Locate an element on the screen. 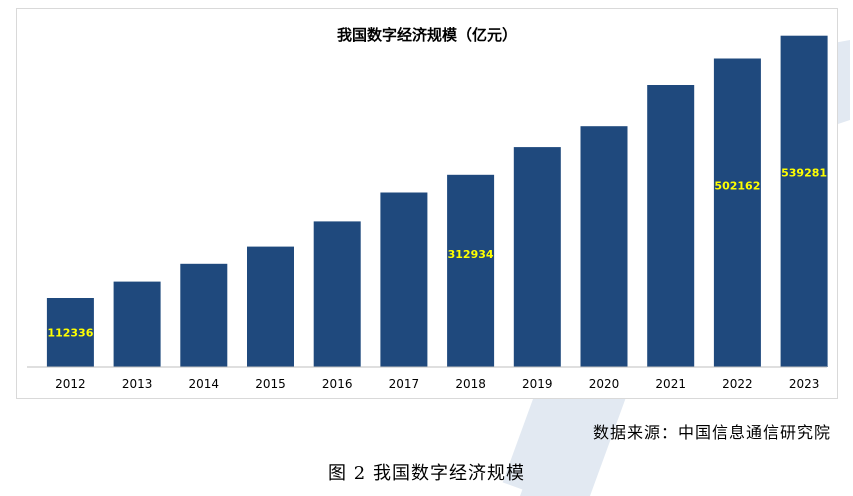 The image size is (853, 496). bar-2019 is located at coordinates (537, 257).